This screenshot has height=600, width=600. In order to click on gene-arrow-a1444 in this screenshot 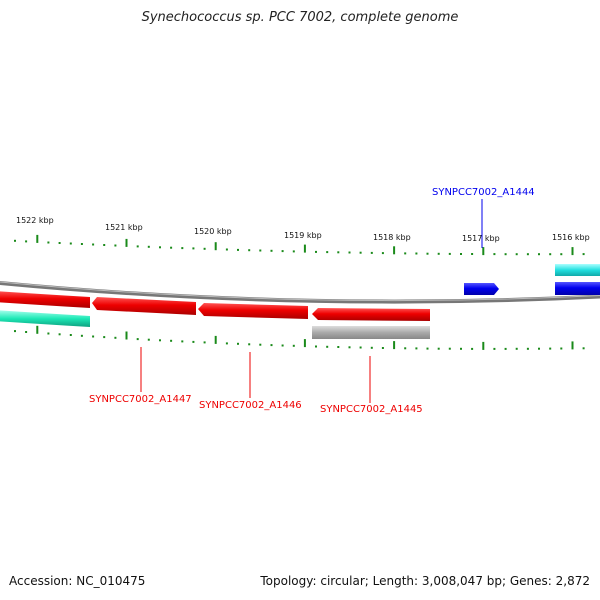, I will do `click(481, 289)`.